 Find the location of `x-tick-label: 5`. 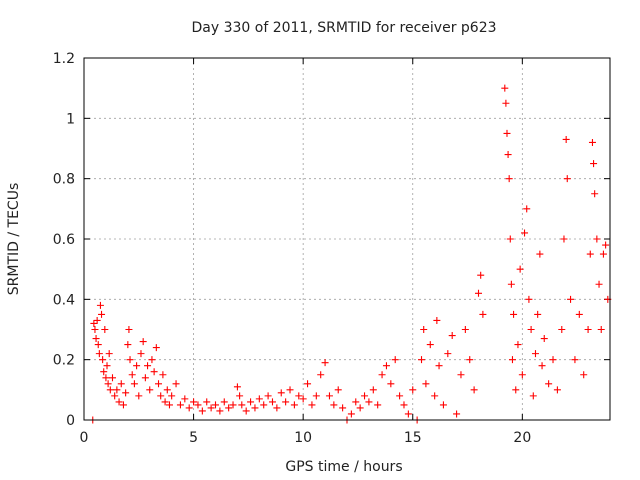

x-tick-label: 5 is located at coordinates (193, 438).